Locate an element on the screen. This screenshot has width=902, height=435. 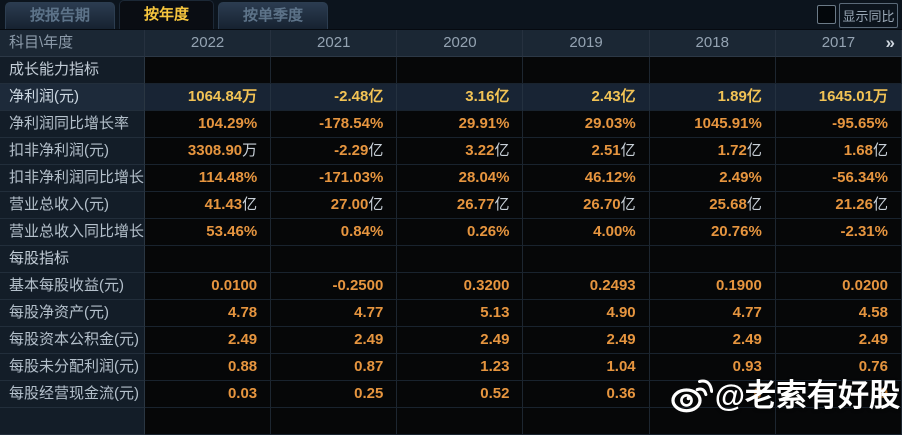
cell-2018: 25.68亿 is located at coordinates (712, 205).